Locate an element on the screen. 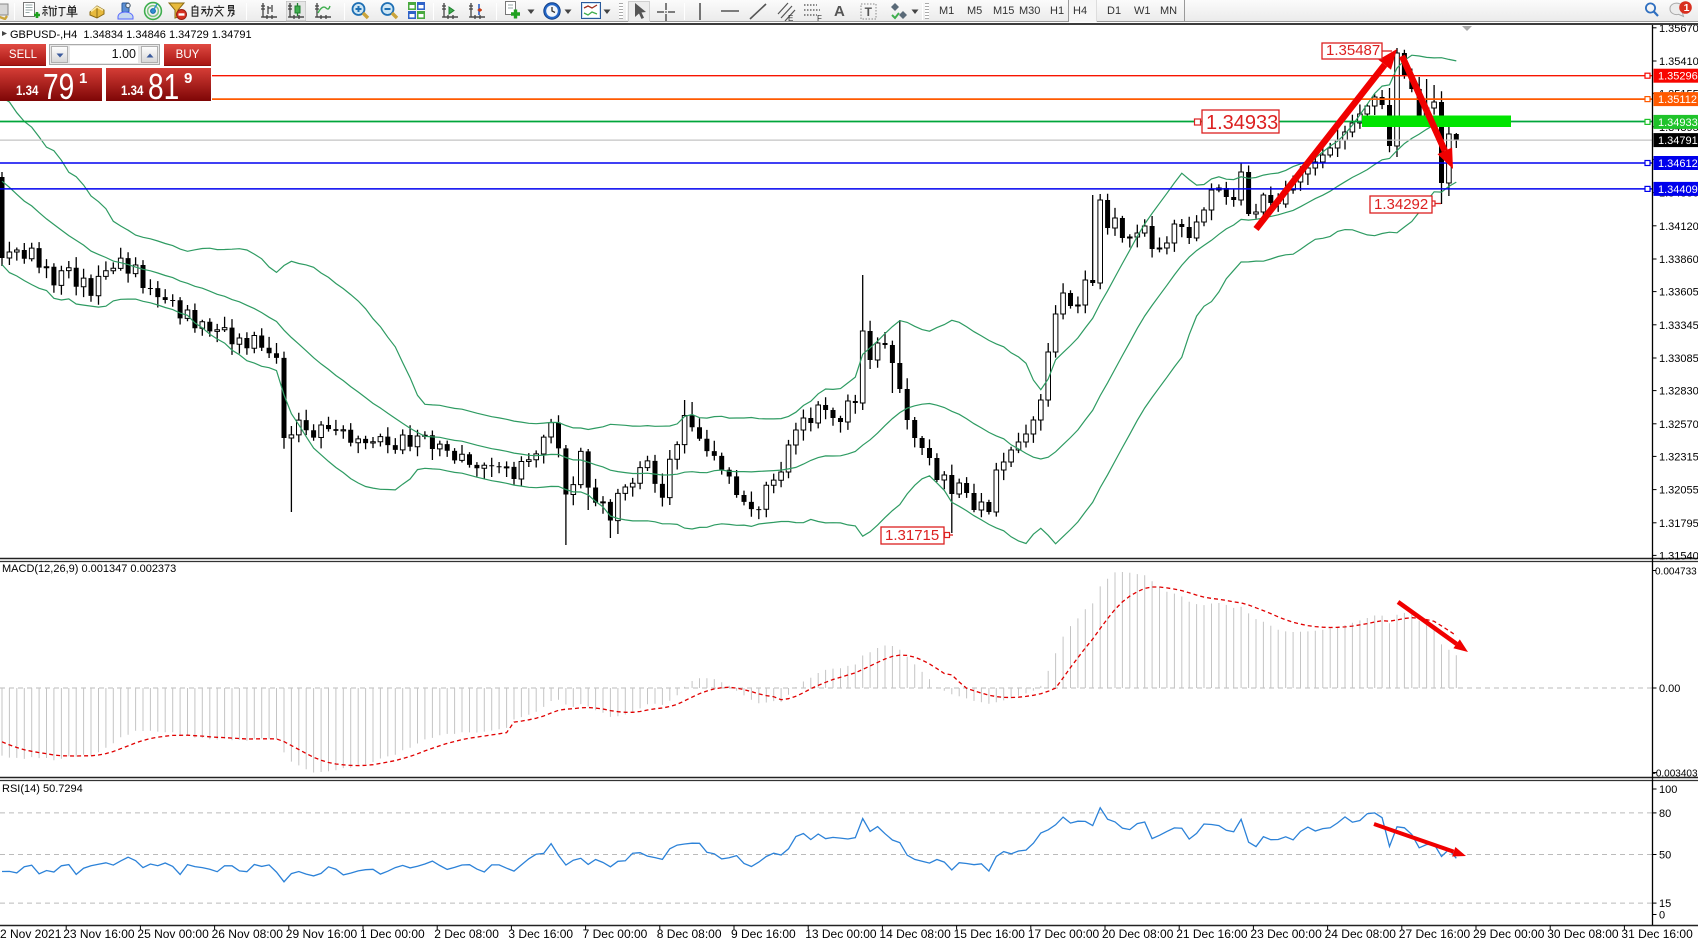 Image resolution: width=1698 pixels, height=942 pixels. svg-text: 1.35112 is located at coordinates (1677, 100).